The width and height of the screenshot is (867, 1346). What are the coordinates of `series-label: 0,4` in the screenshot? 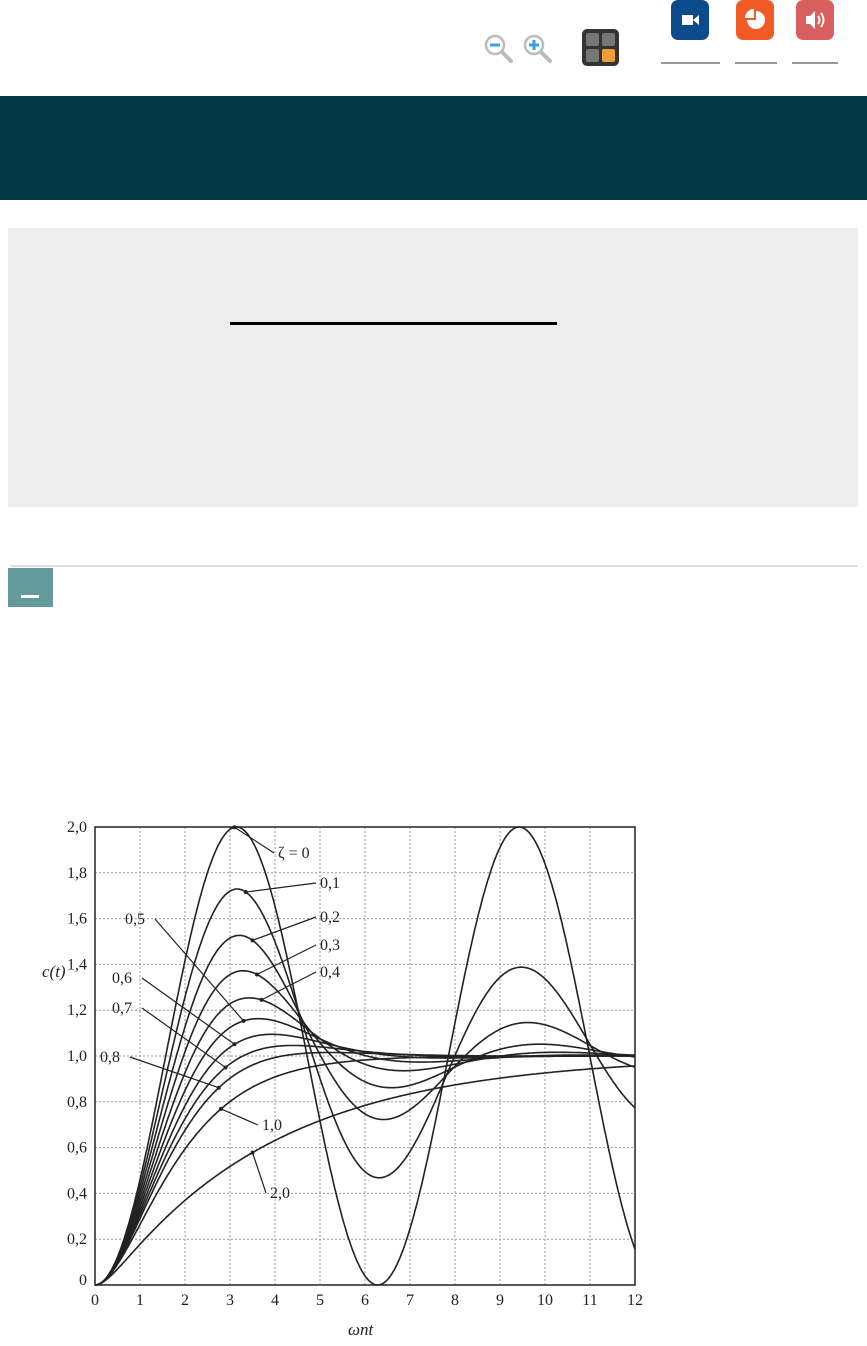 It's located at (330, 972).